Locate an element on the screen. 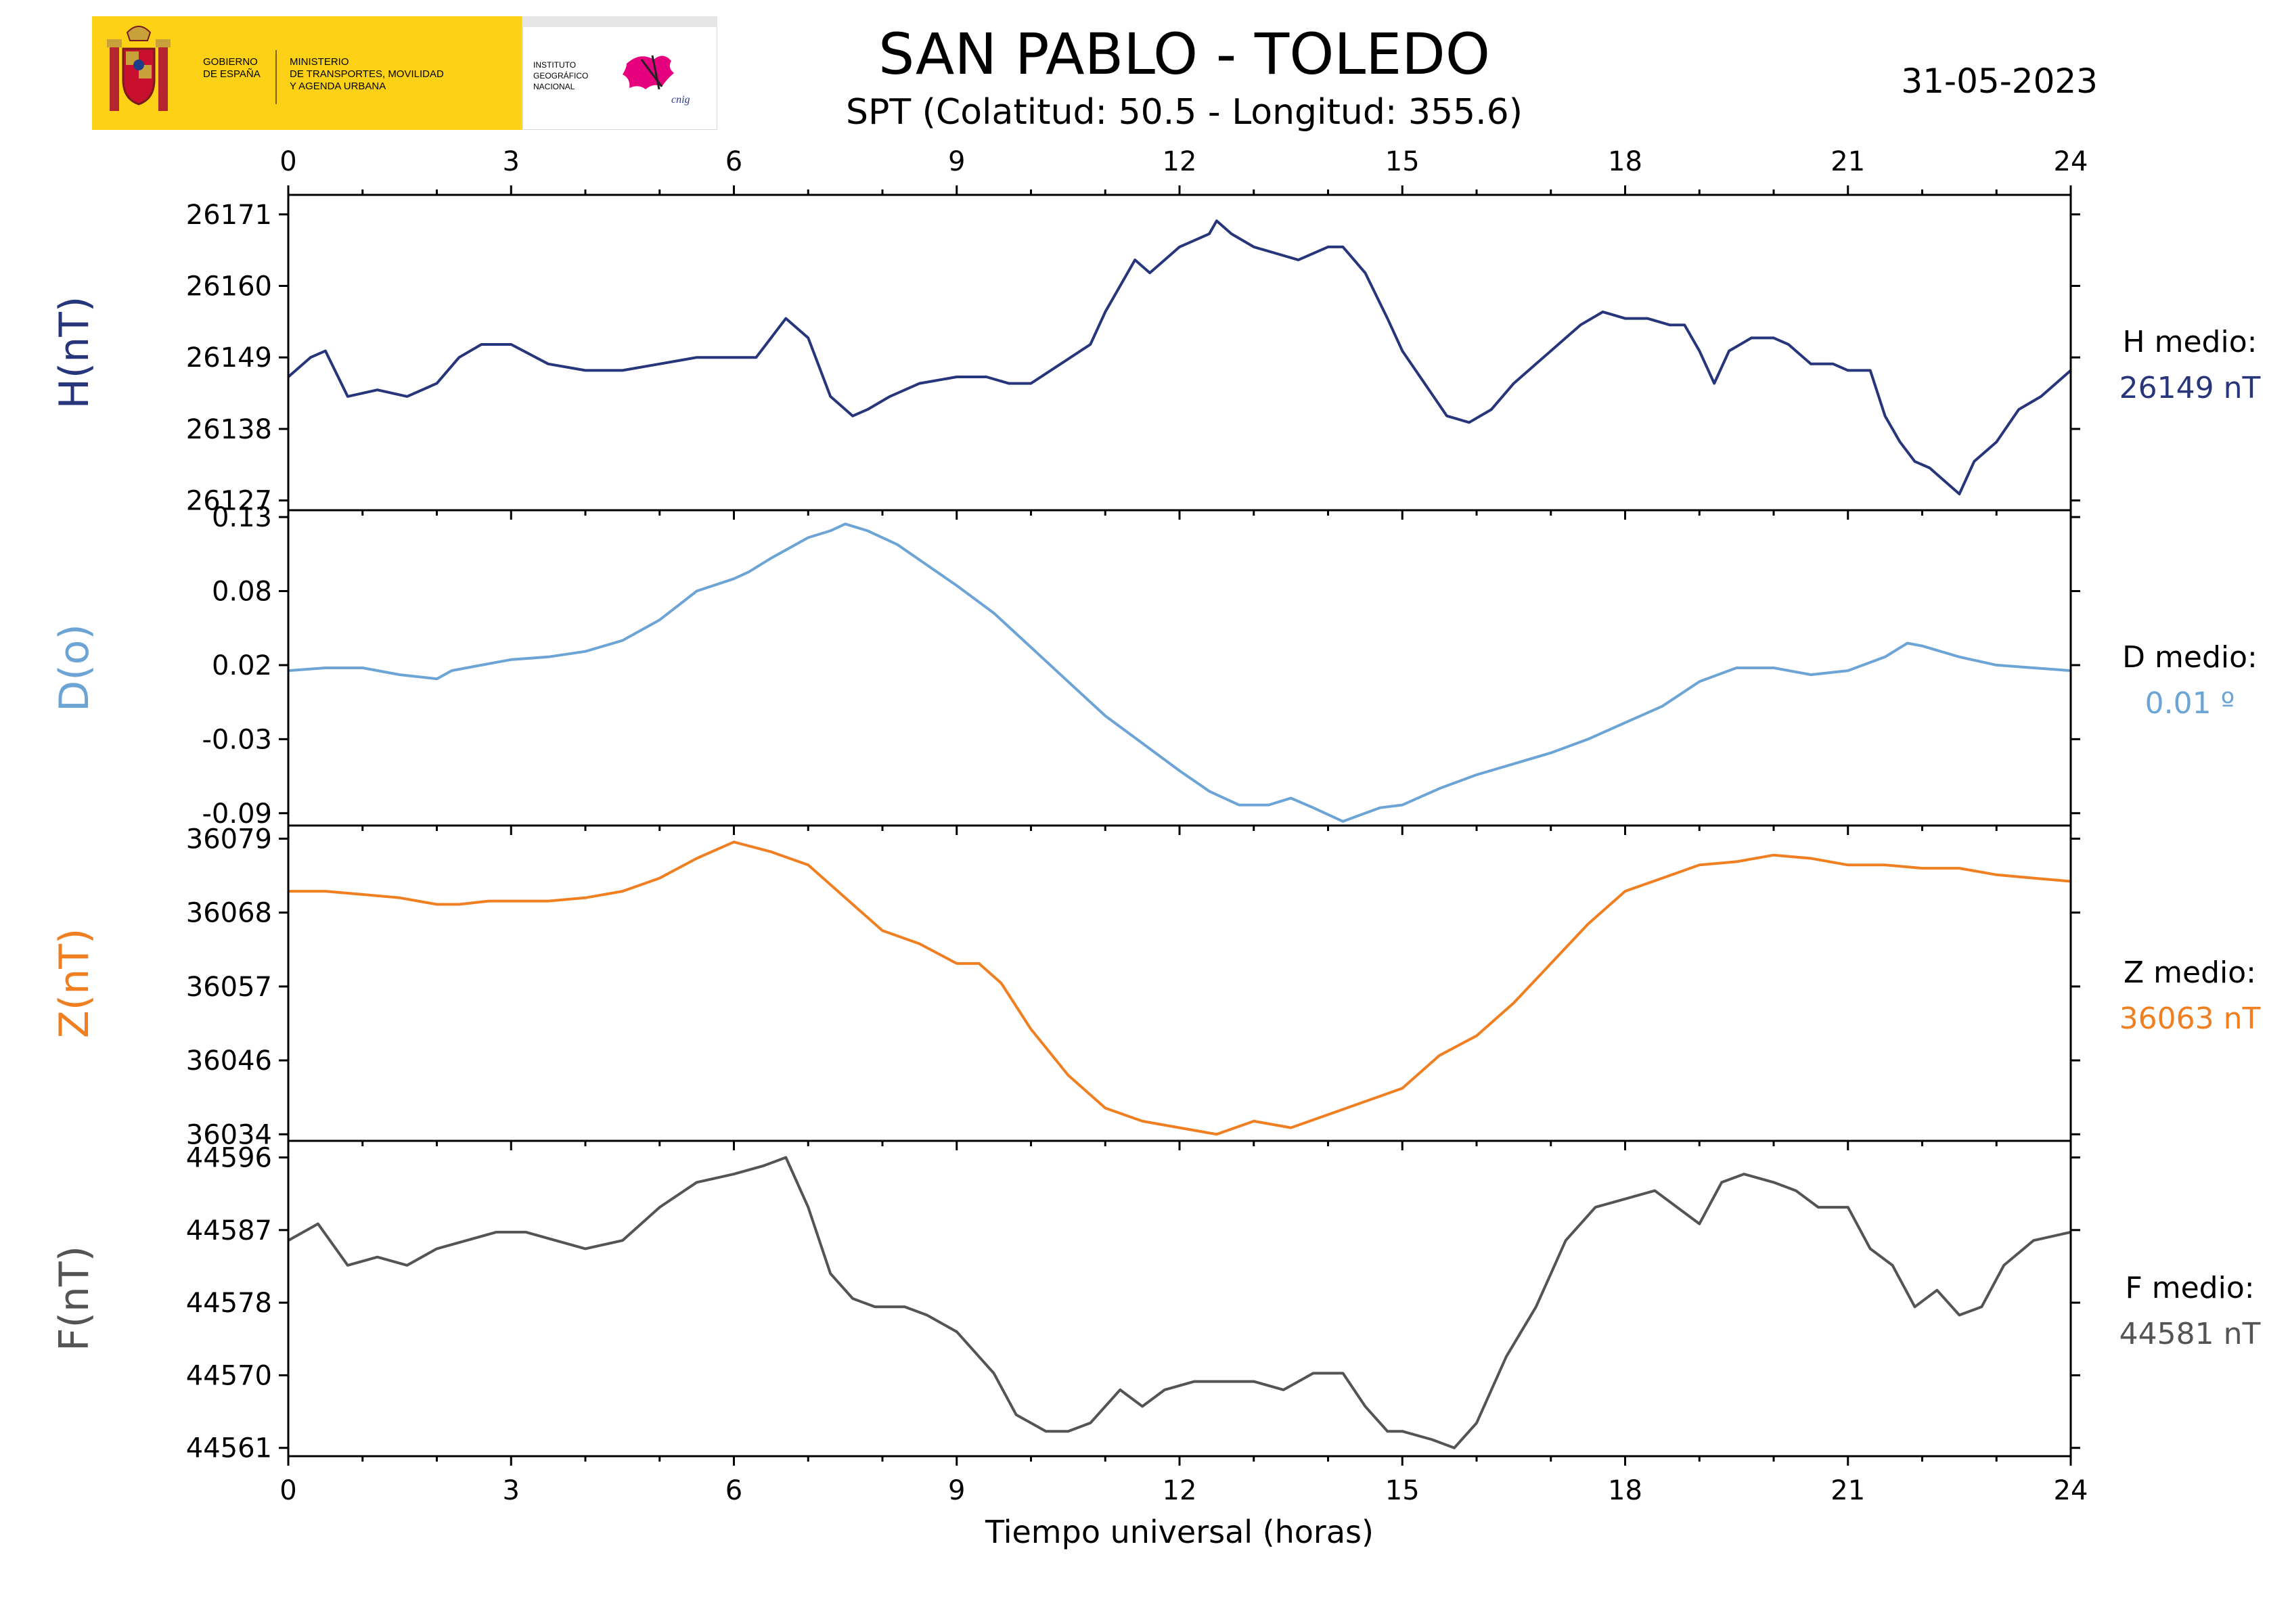 This screenshot has height=1624, width=2290. y-tick-label-Z: 36057 is located at coordinates (229, 987).